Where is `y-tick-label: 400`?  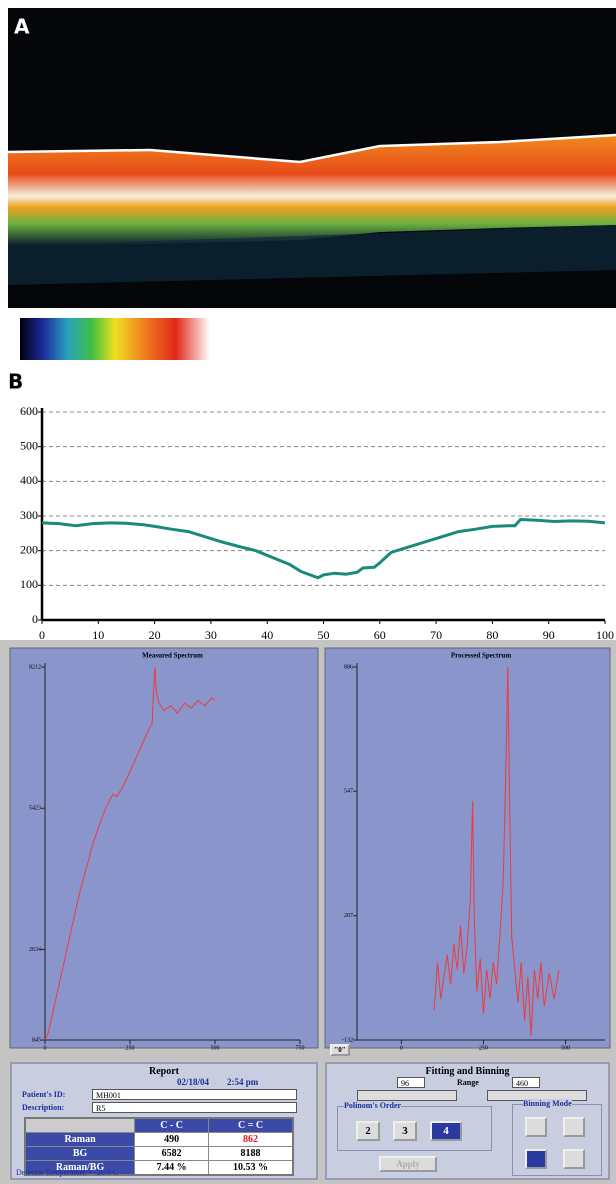 y-tick-label: 400 is located at coordinates (29, 480).